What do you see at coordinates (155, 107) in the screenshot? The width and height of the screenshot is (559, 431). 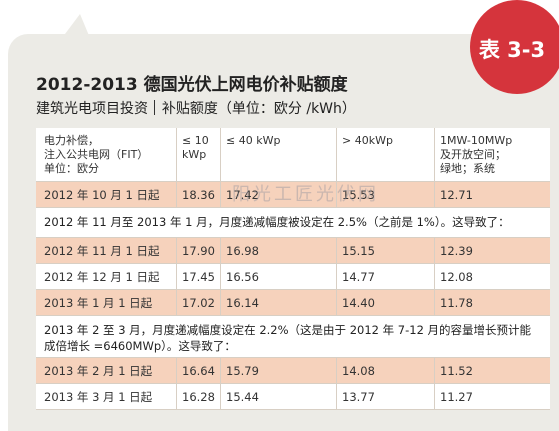 I see `subtitle-separator` at bounding box center [155, 107].